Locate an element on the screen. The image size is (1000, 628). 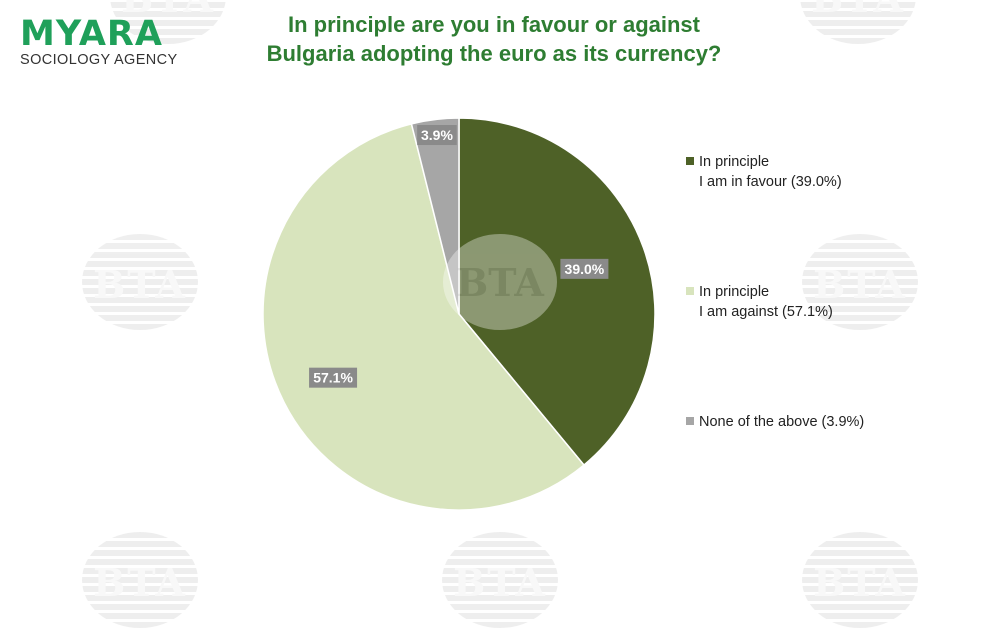
logo-subtitle: SOCIOLOGY AGENCY is located at coordinates (99, 60).